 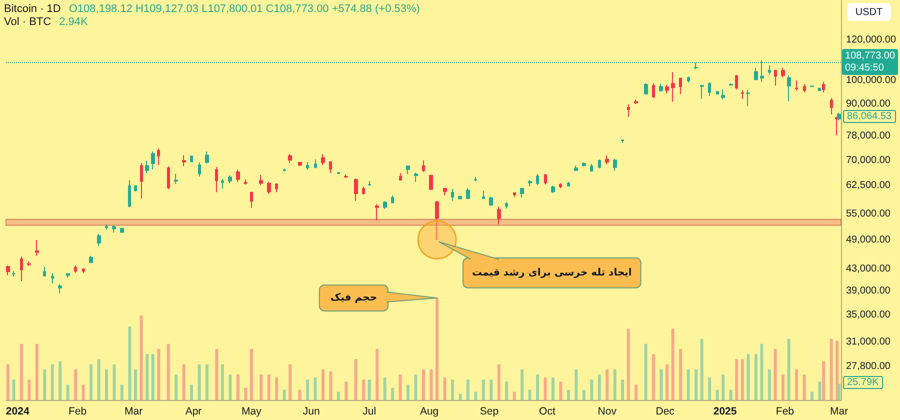 What do you see at coordinates (839, 412) in the screenshot?
I see `x-tick-label: Mar` at bounding box center [839, 412].